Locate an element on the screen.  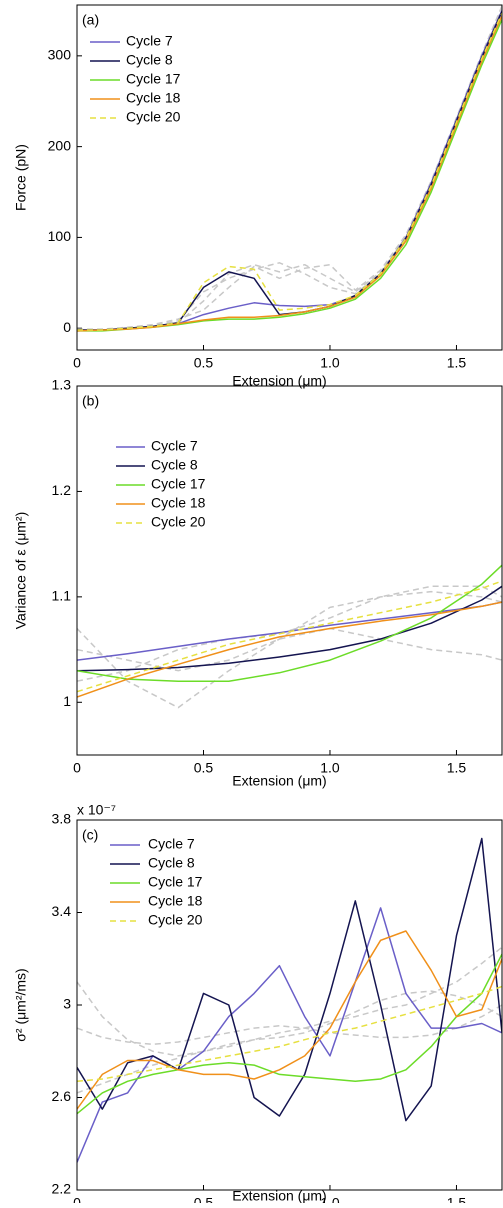
y-tick-label: 1.3 is located at coordinates (62, 385).